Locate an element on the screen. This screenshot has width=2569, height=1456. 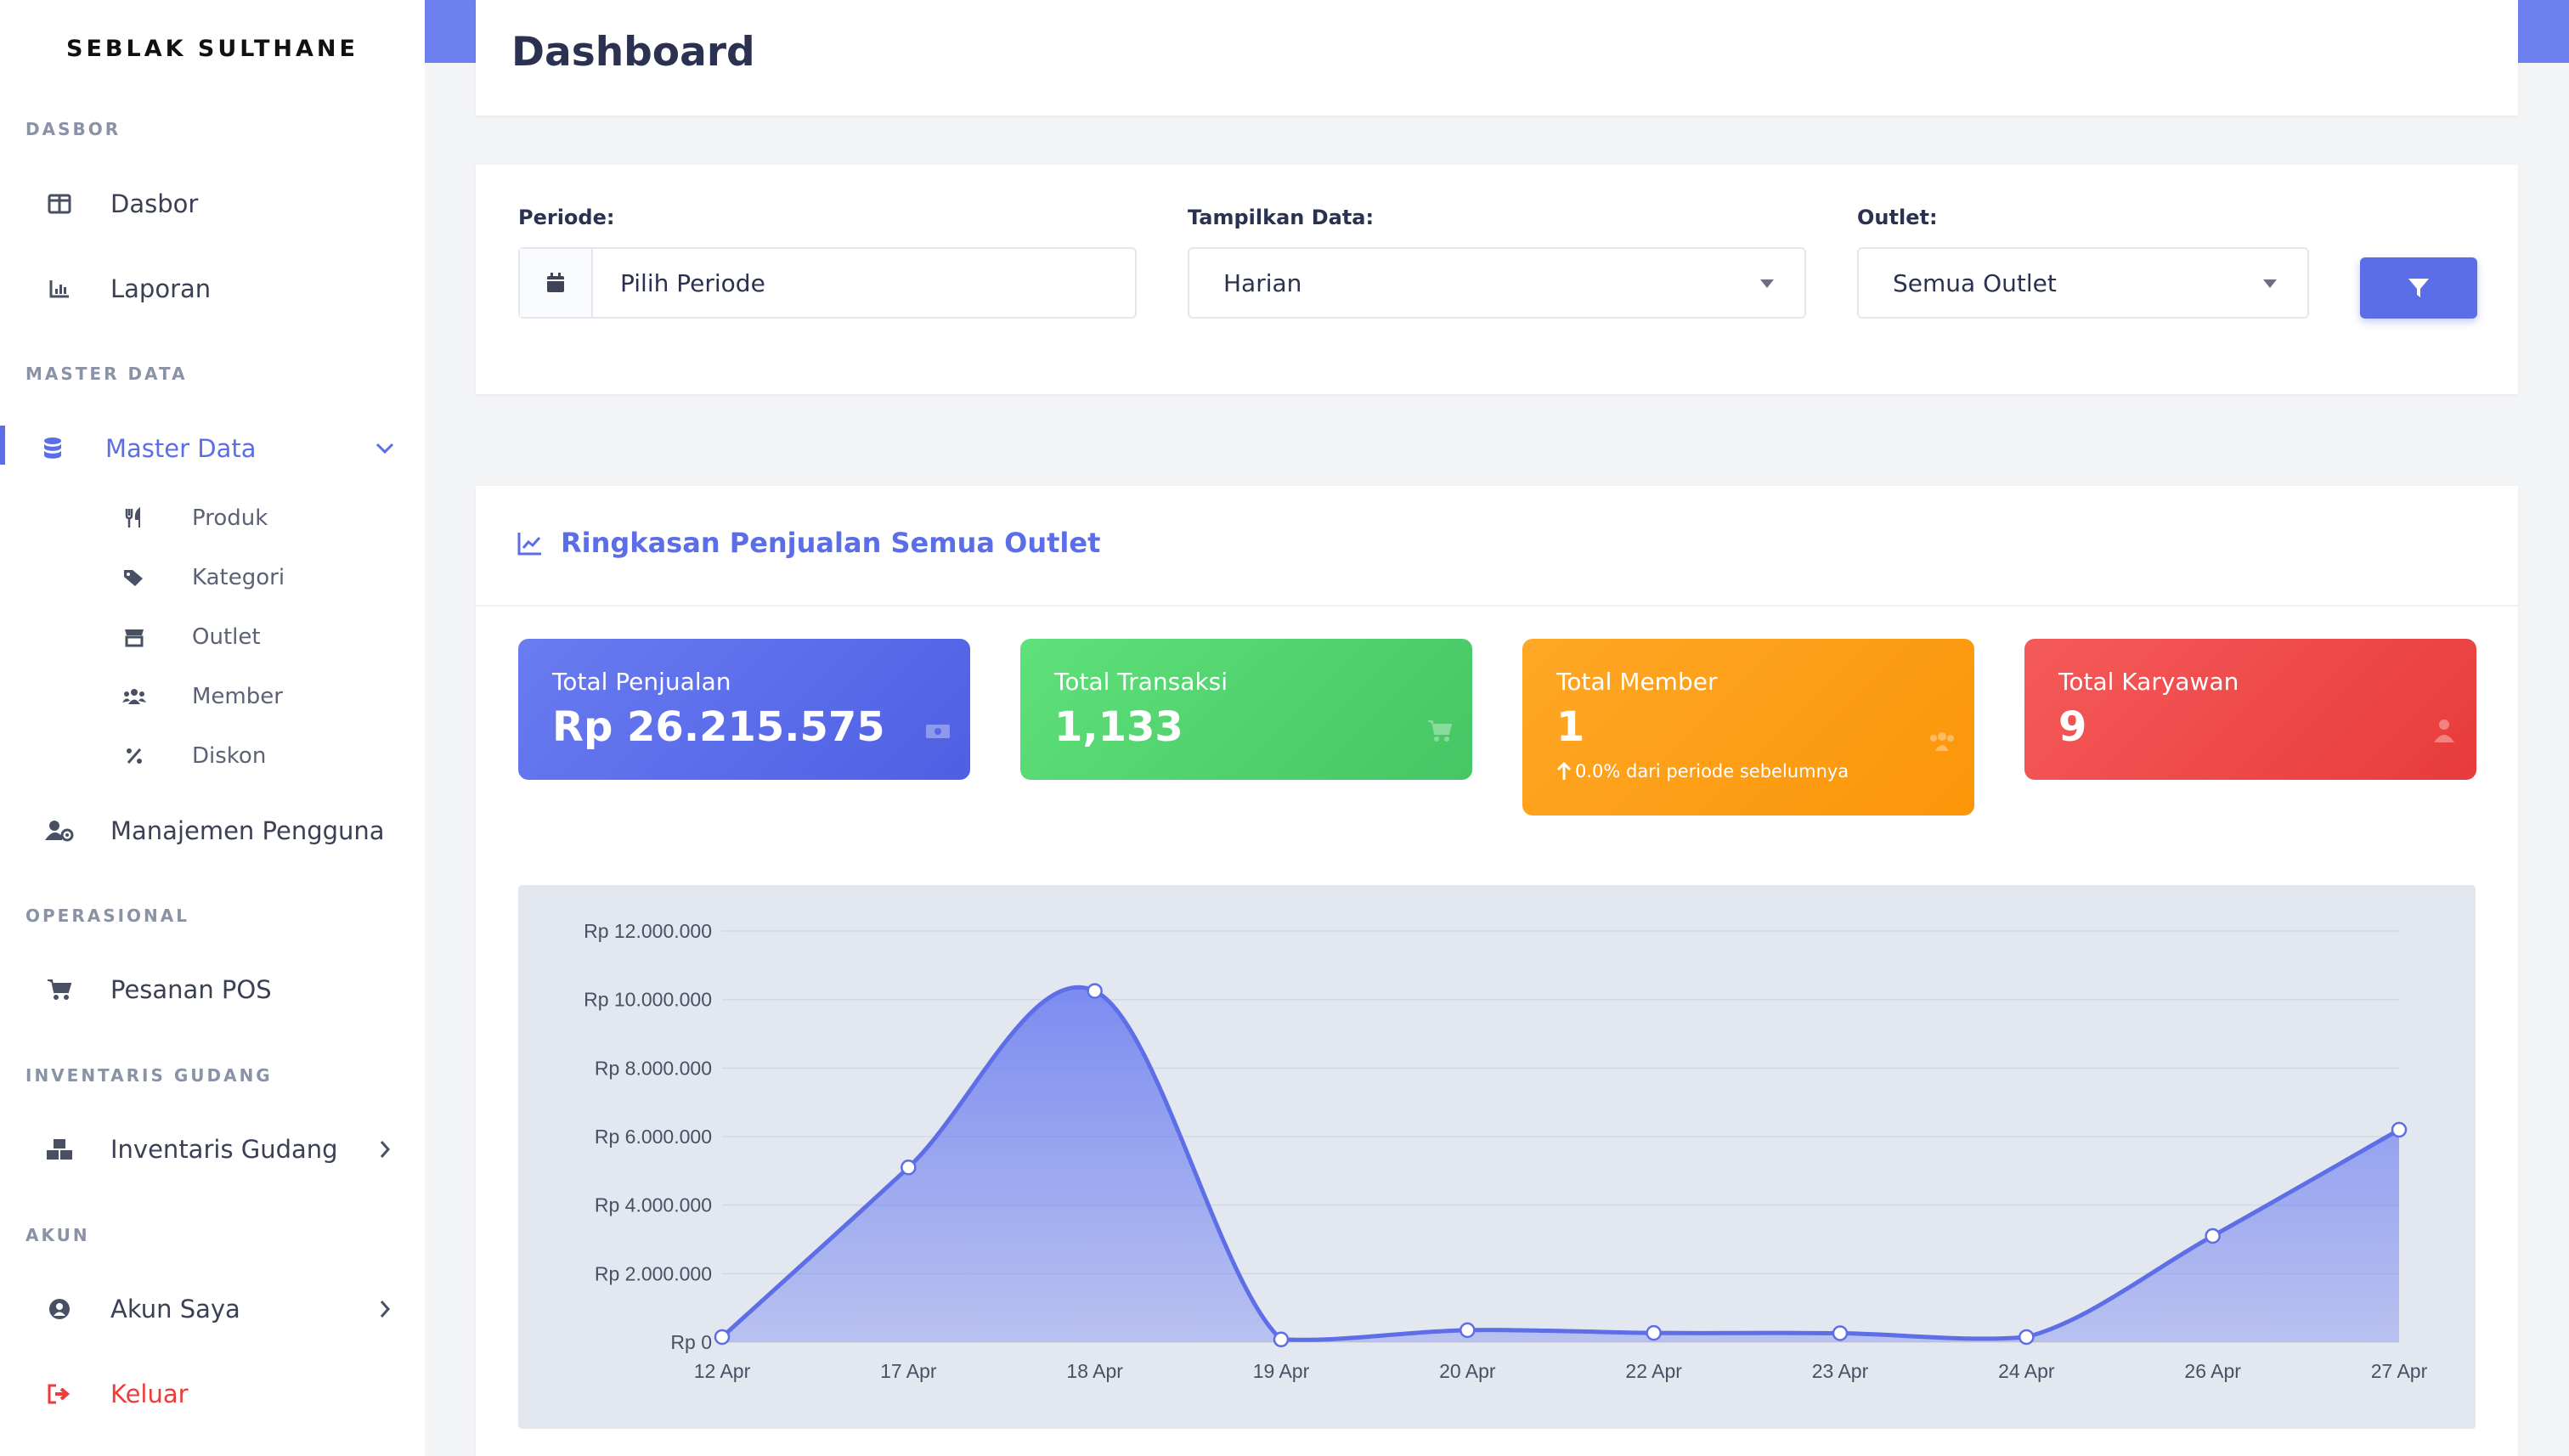
money-bill-icon is located at coordinates (938, 732).